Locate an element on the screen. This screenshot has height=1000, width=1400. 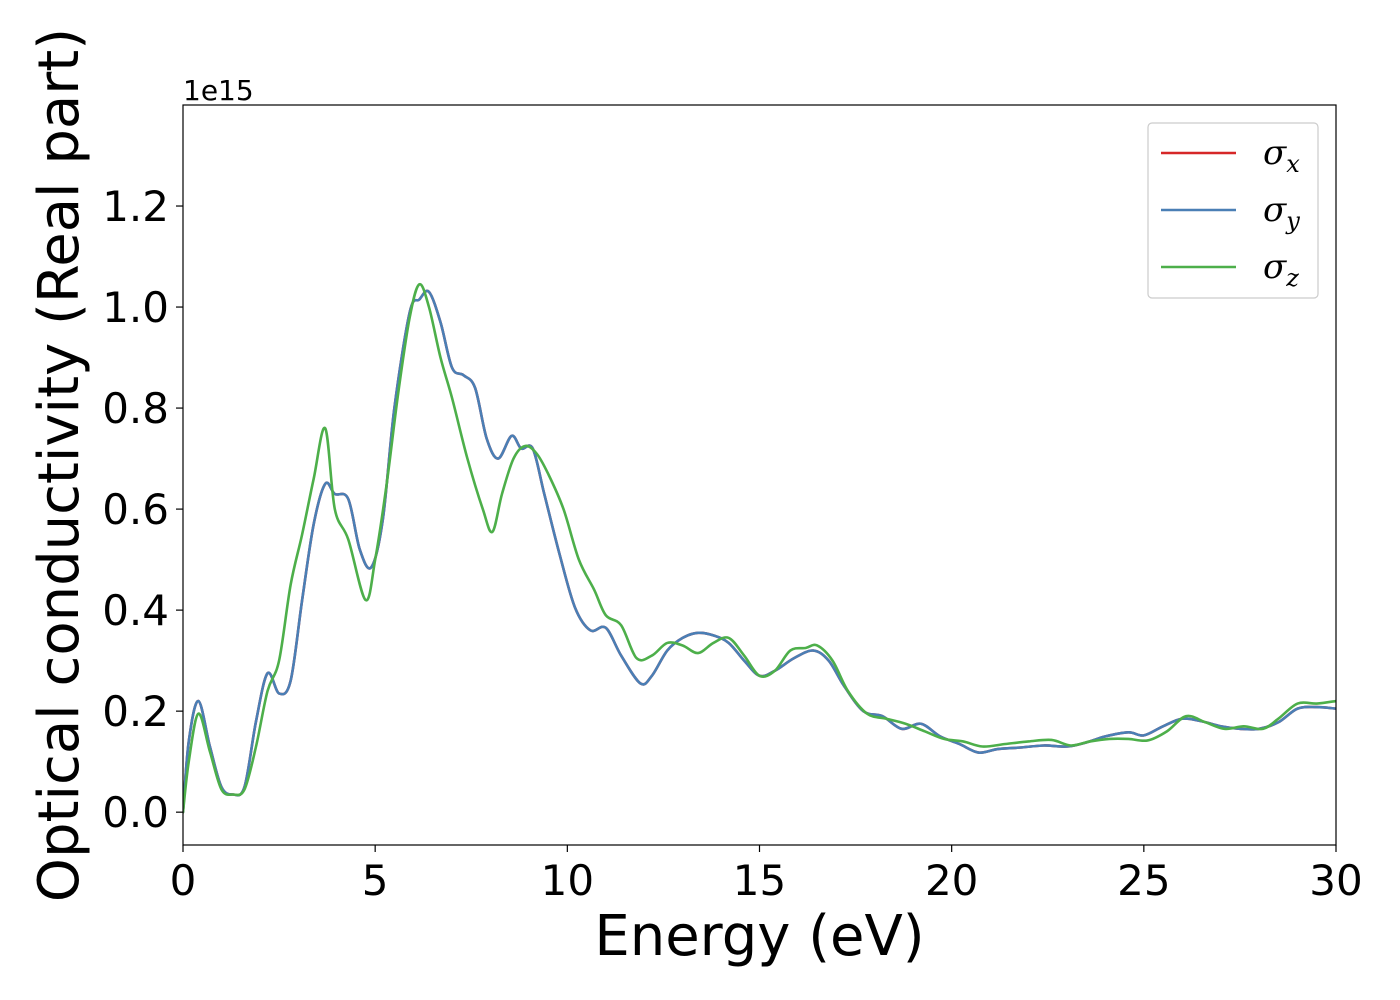
x-axis-ticks: 0 5 10 15 20 25 30 is located at coordinates (766, 875).